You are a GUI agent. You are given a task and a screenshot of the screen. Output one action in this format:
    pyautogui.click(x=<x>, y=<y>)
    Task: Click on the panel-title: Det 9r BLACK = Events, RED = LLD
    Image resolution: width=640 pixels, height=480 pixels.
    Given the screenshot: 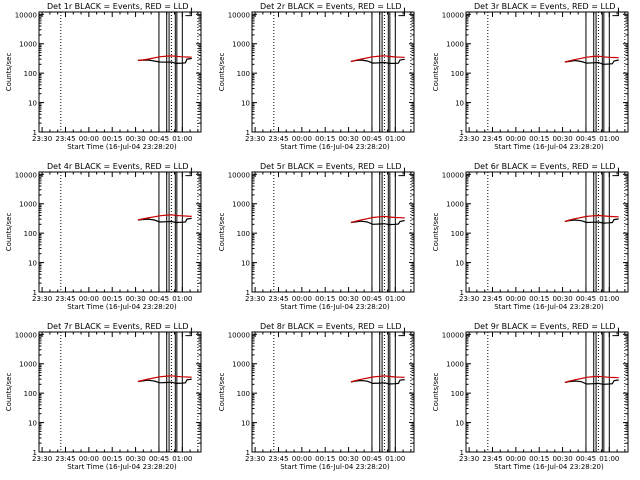 What is the action you would take?
    pyautogui.click(x=545, y=326)
    